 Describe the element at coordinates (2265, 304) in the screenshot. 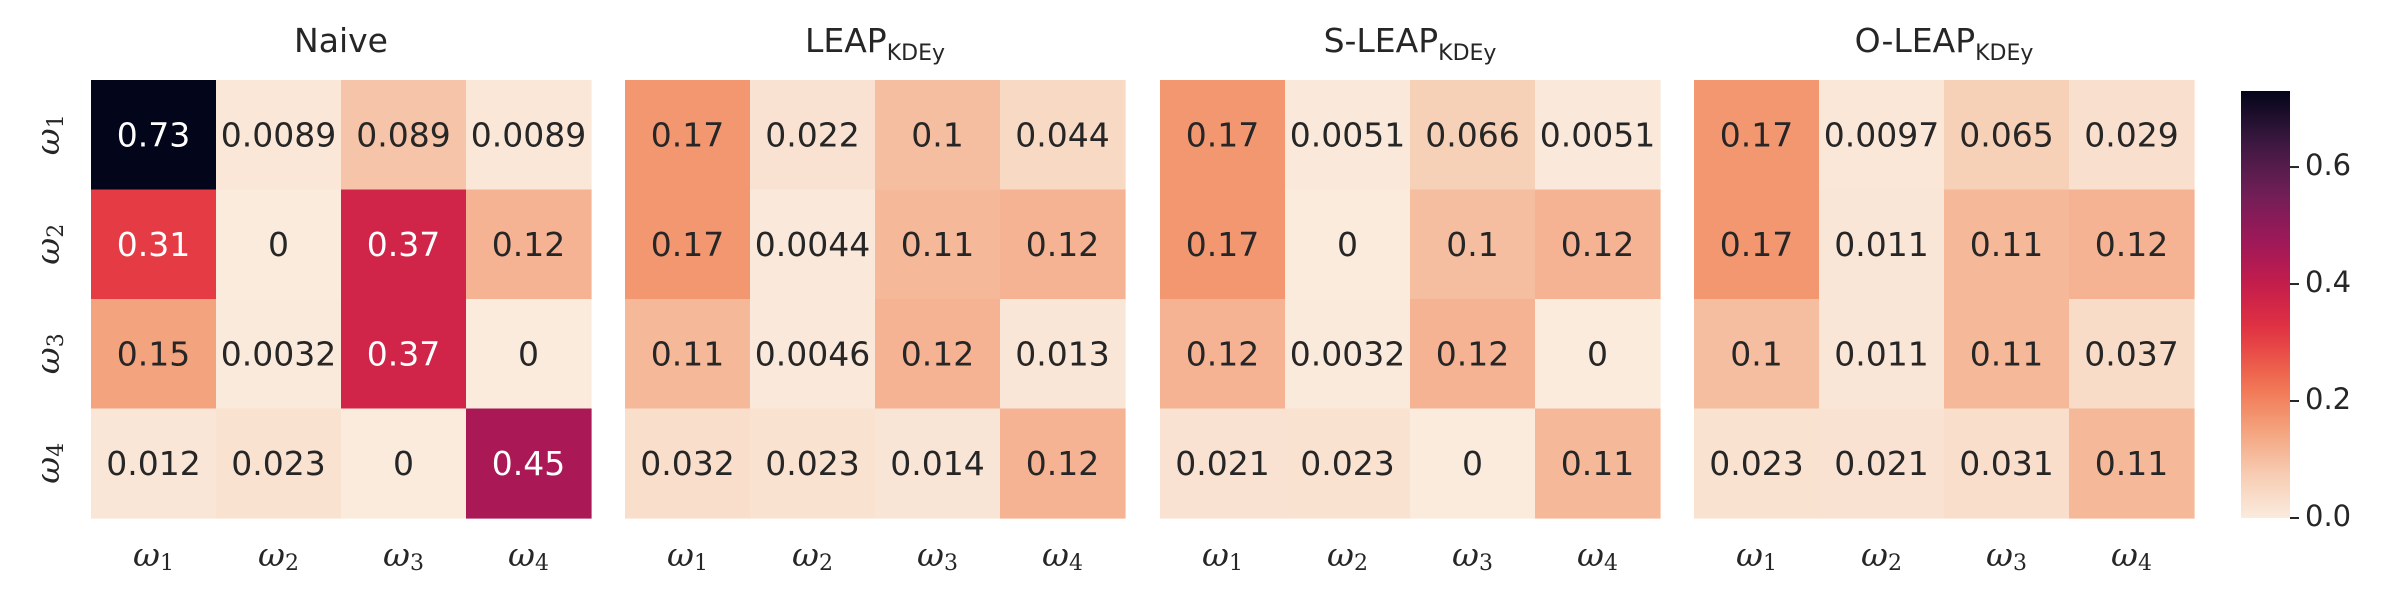

I see `colorbar-gradient` at that location.